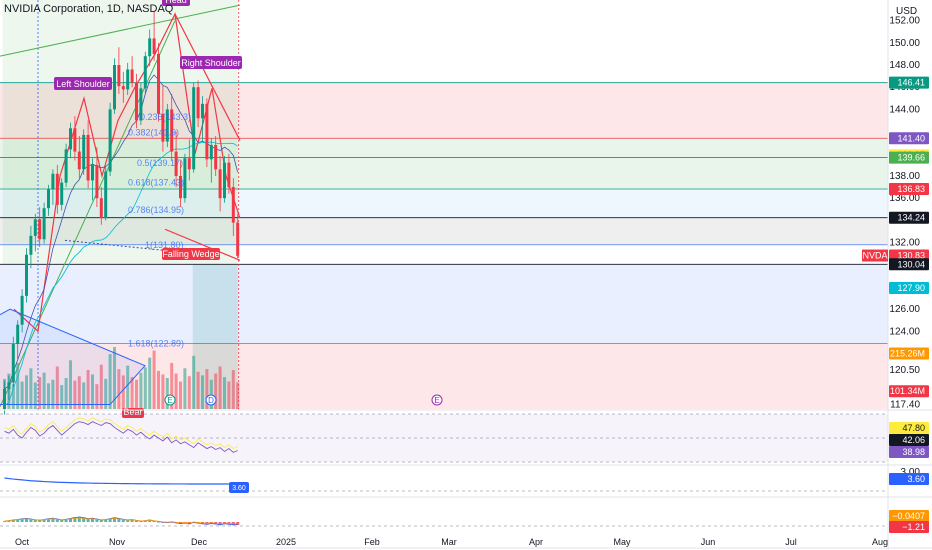 The height and width of the screenshot is (550, 932). What do you see at coordinates (911, 138) in the screenshot?
I see `price-chip-label: 141.40` at bounding box center [911, 138].